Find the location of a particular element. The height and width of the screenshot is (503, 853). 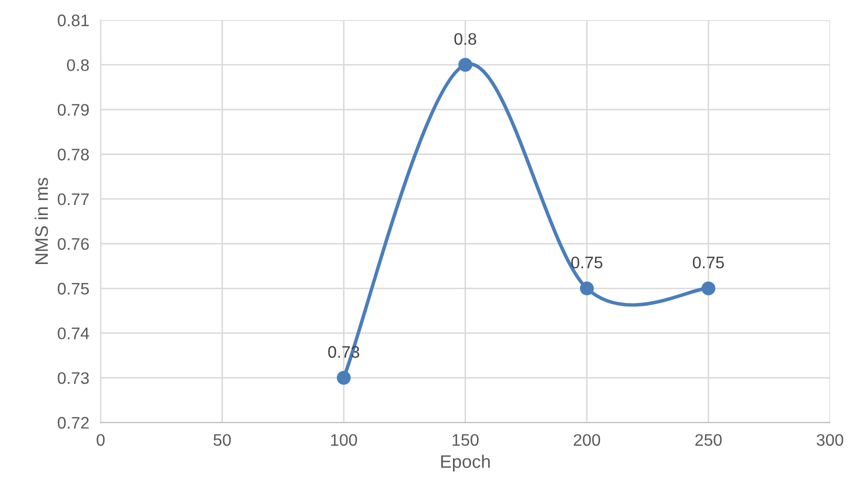

x-tick-label: 150 is located at coordinates (465, 440).